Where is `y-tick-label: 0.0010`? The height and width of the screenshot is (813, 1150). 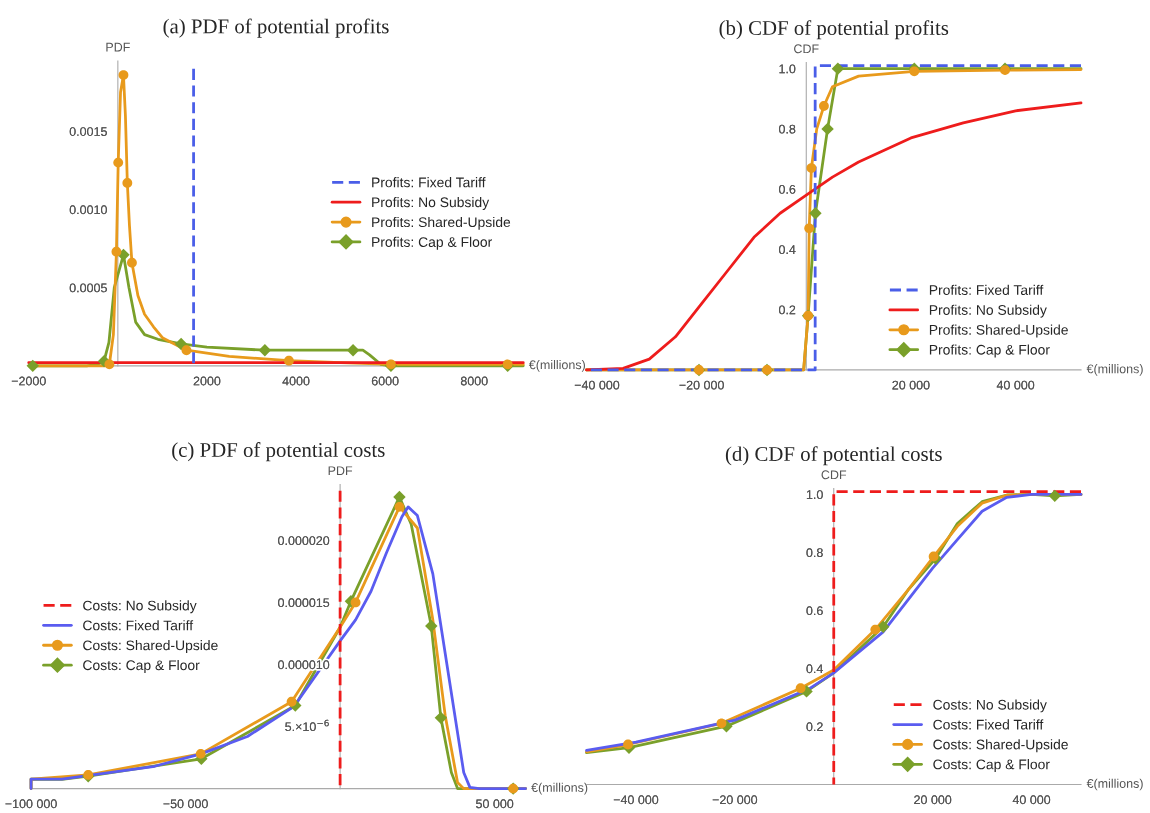
y-tick-label: 0.0010 is located at coordinates (88, 210).